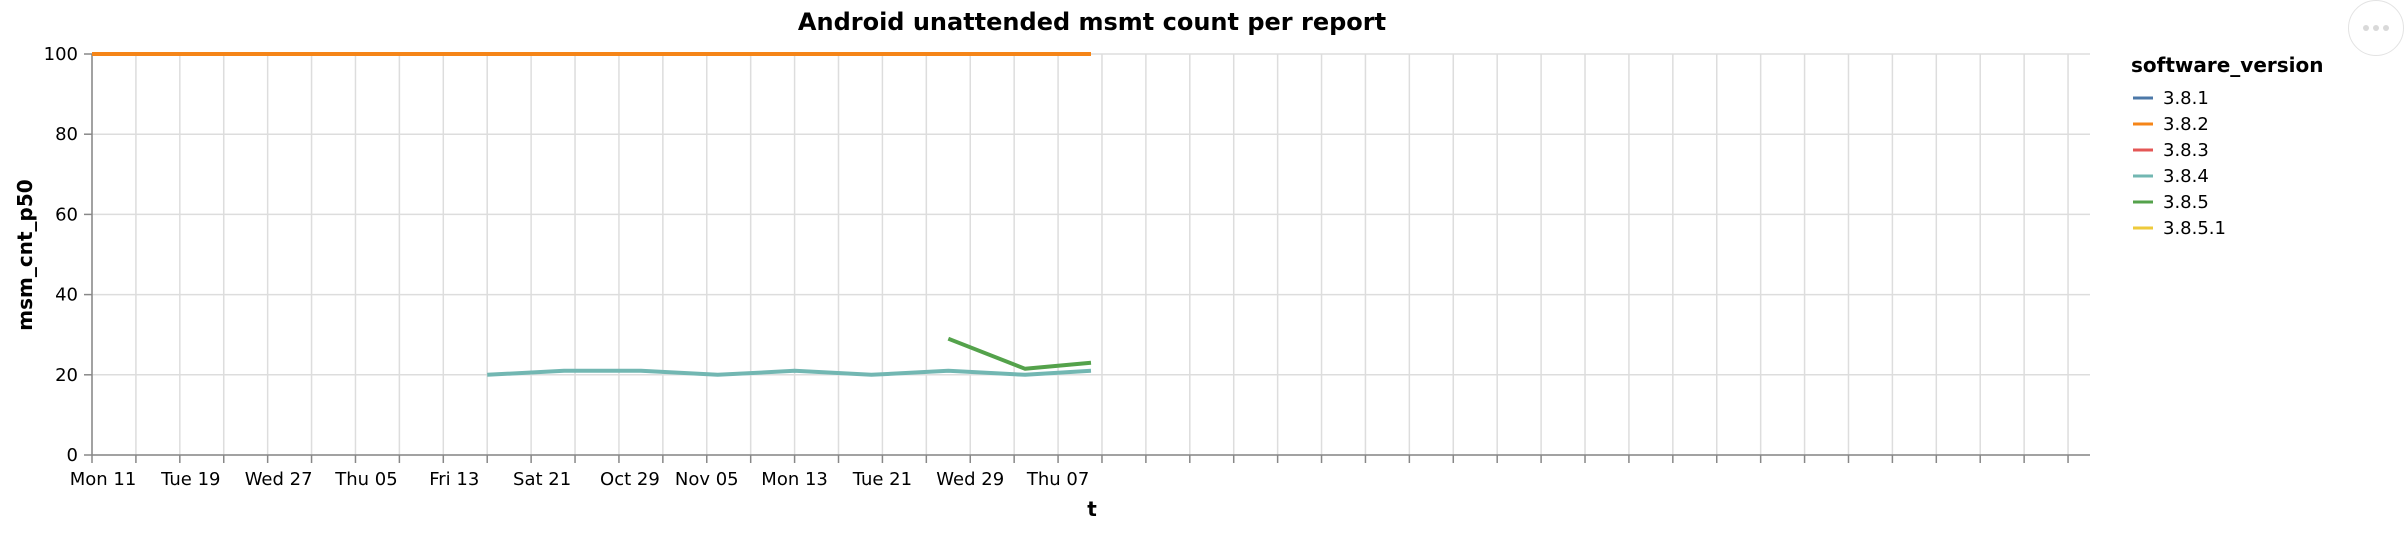 The height and width of the screenshot is (537, 2404). I want to click on y-tick-label: 100, so click(61, 54).